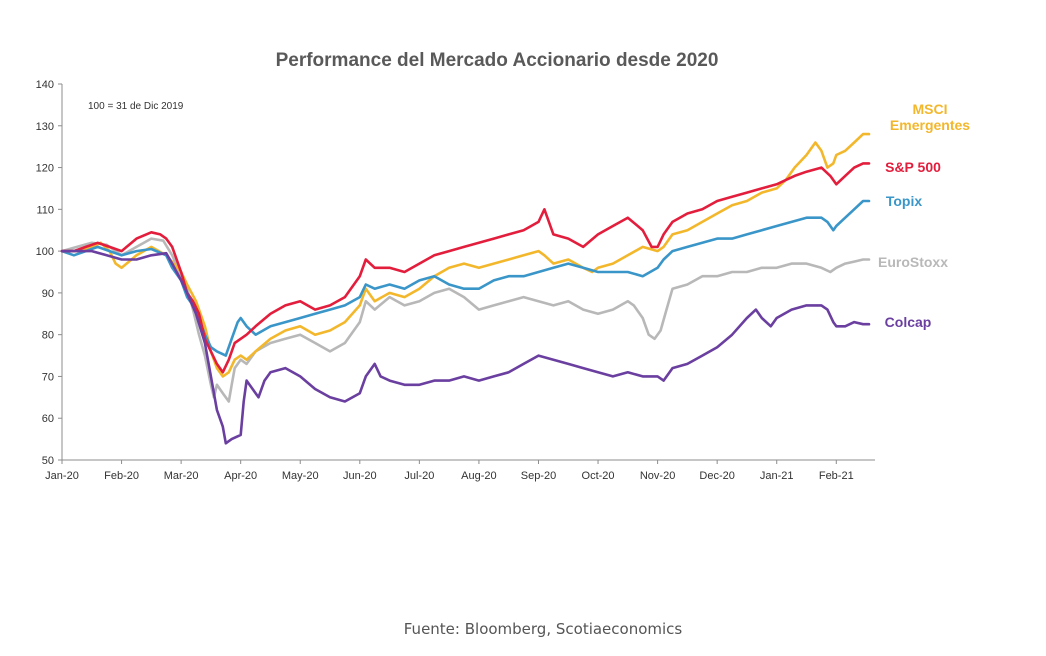 The height and width of the screenshot is (656, 1046). I want to click on x-tick-label: Mar-20, so click(181, 476).